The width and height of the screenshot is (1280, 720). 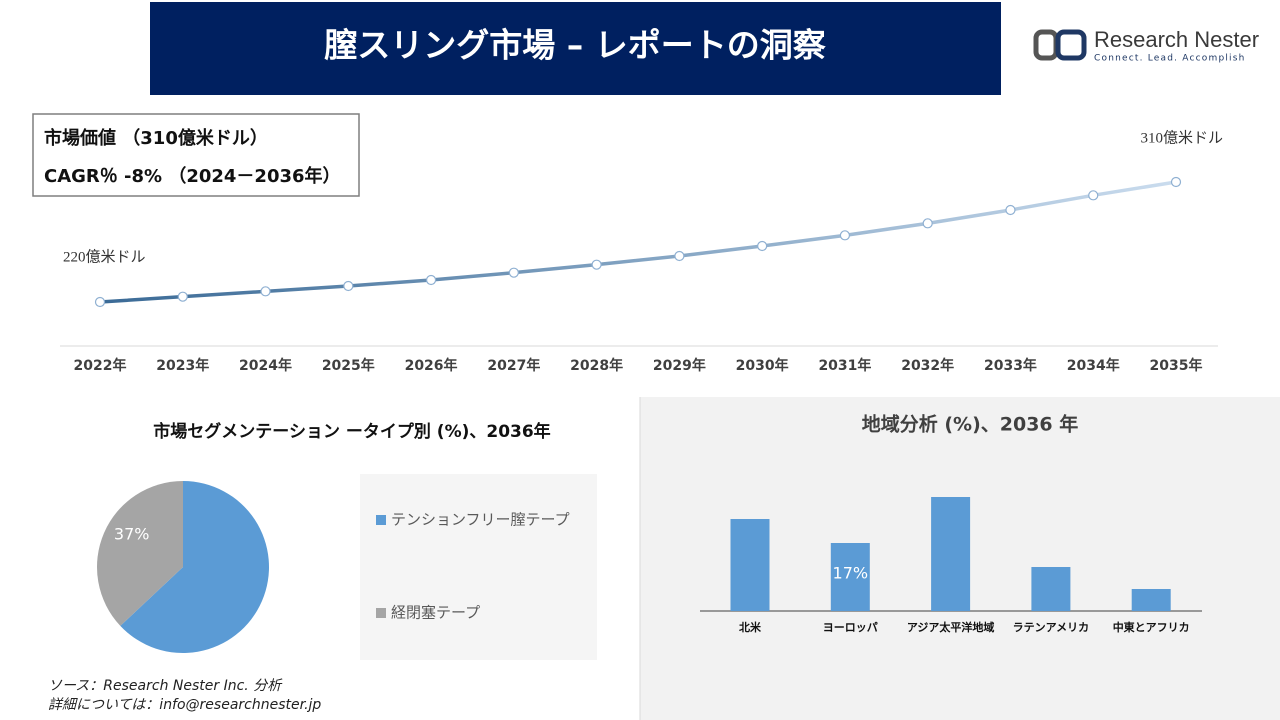 What do you see at coordinates (1170, 59) in the screenshot?
I see `logo-tagline: Connect. Lead. Accomplish` at bounding box center [1170, 59].